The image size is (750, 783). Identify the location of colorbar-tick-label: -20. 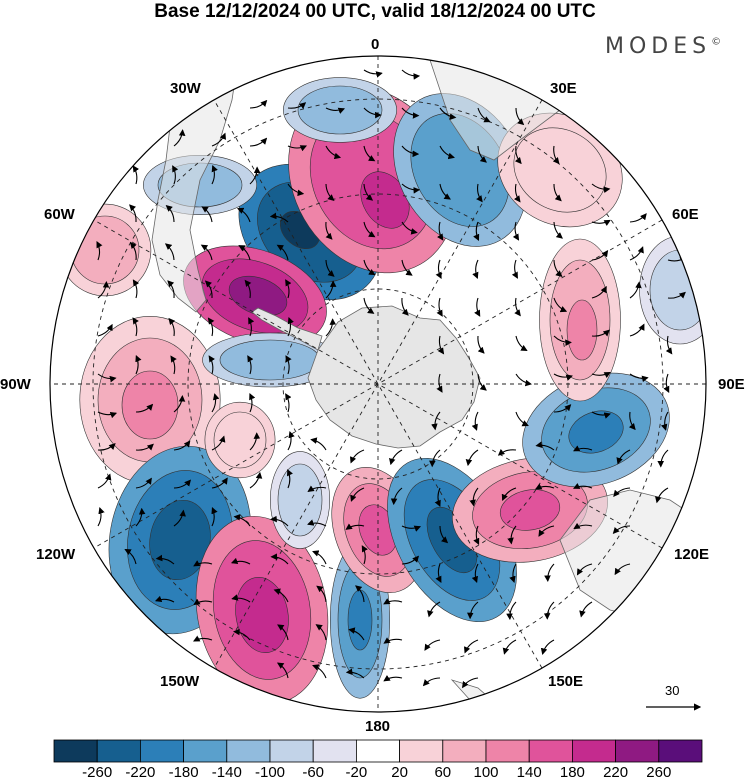
(356, 772).